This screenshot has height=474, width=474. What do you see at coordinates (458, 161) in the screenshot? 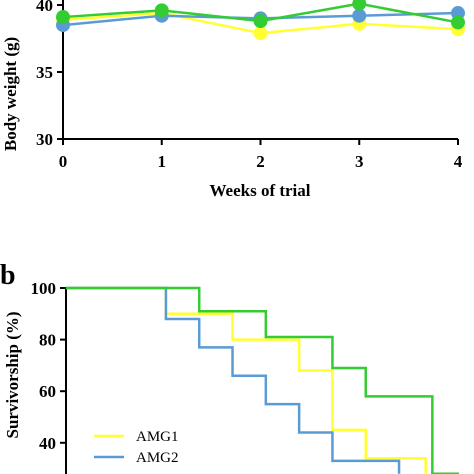
I see `panel-a-x-tick-label: 4` at bounding box center [458, 161].